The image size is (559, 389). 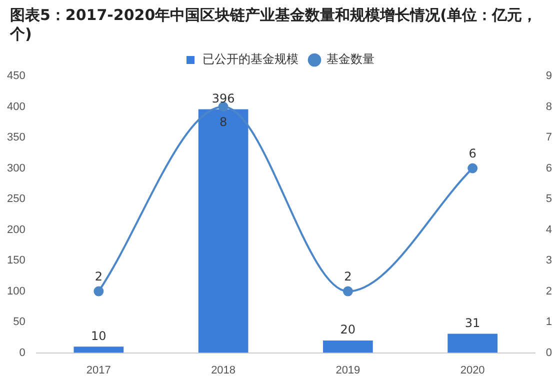 What do you see at coordinates (22, 352) in the screenshot?
I see `y-tick-label: 0` at bounding box center [22, 352].